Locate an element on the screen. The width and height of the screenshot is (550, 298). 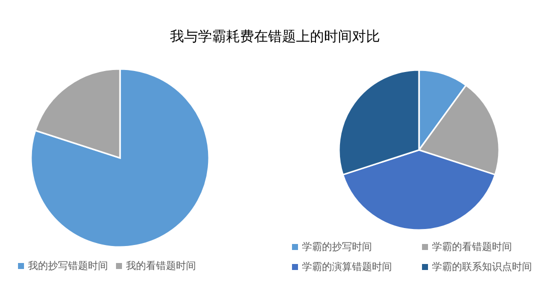
legend-label: 学霸的抄写时间 is located at coordinates (337, 247).